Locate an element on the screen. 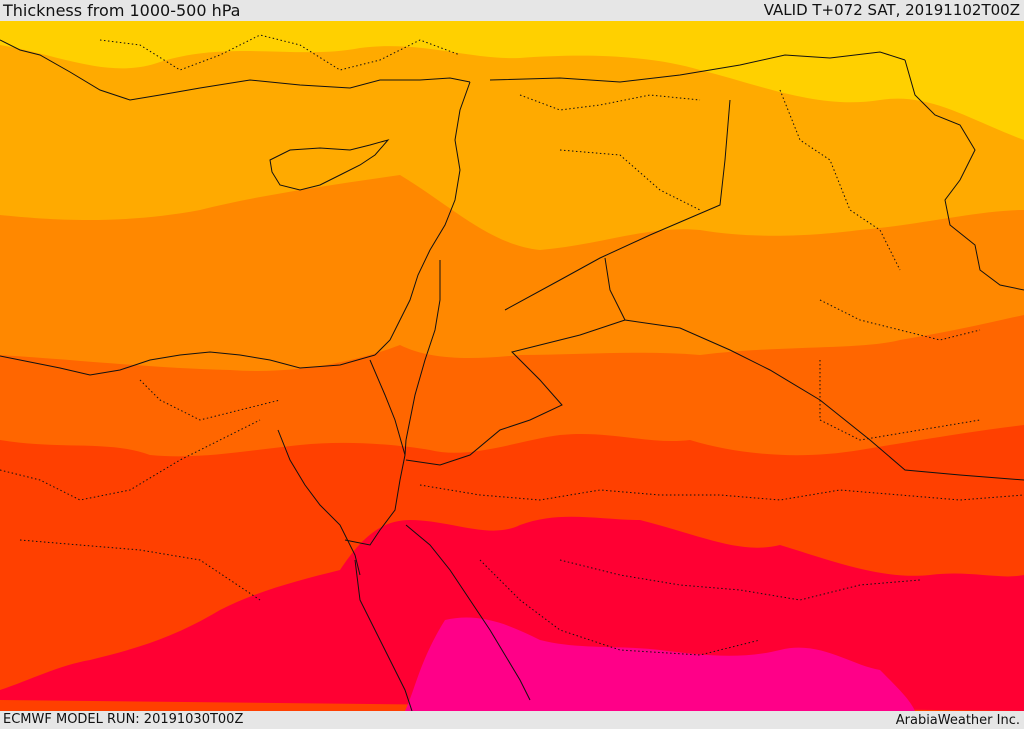 This screenshot has height=729, width=1024. coastline-levant is located at coordinates (422, 218).